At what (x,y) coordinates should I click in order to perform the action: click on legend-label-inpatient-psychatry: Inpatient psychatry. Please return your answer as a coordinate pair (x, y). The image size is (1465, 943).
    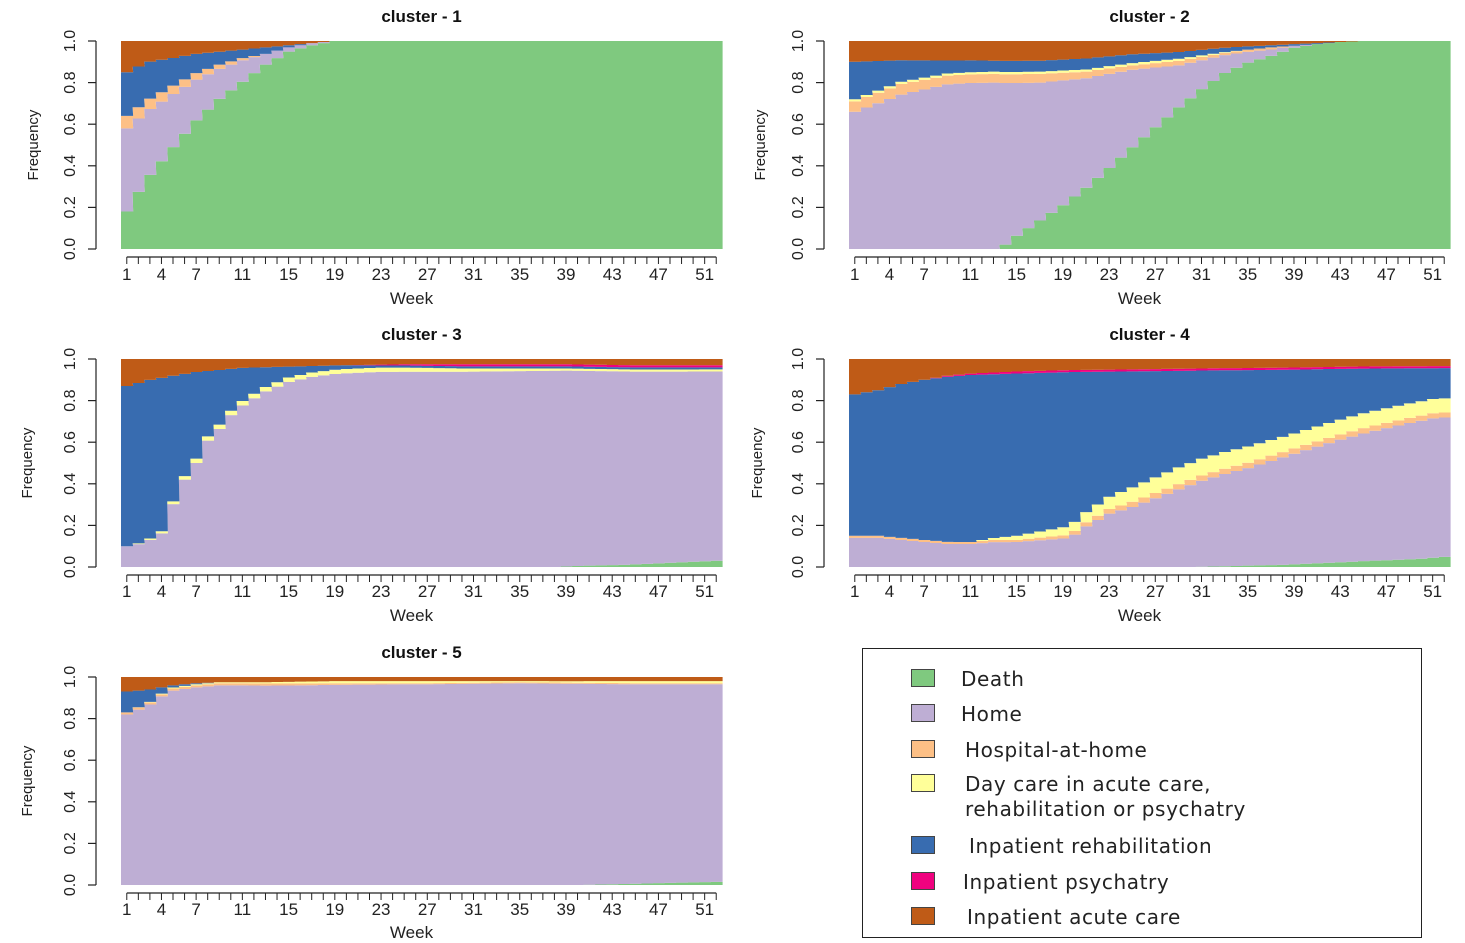
    Looking at the image, I should click on (1066, 882).